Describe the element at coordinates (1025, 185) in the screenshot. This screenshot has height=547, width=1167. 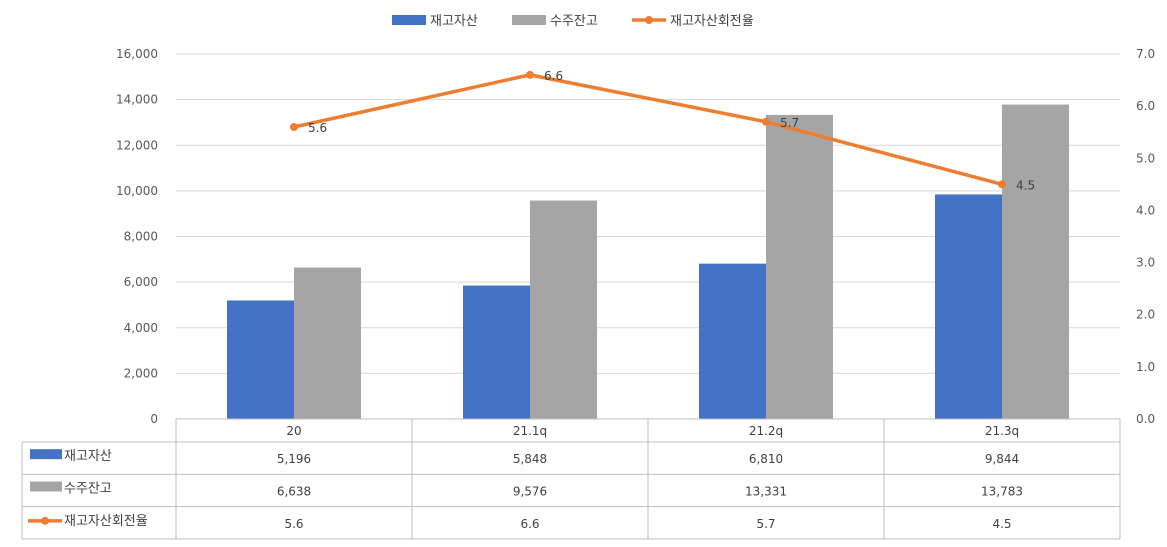
I see `data-label: 4.5` at that location.